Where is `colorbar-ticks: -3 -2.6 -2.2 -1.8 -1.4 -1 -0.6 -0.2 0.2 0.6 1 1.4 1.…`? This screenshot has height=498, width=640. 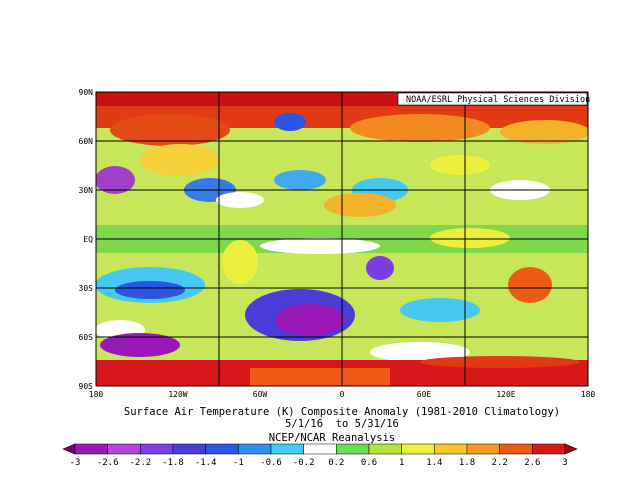
colorbar-ticks: -3 -2.6 -2.2 -1.8 -1.4 -1 -0.6 -0.2 0.2 0.6 1 1.4 1.… is located at coordinates (319, 463).